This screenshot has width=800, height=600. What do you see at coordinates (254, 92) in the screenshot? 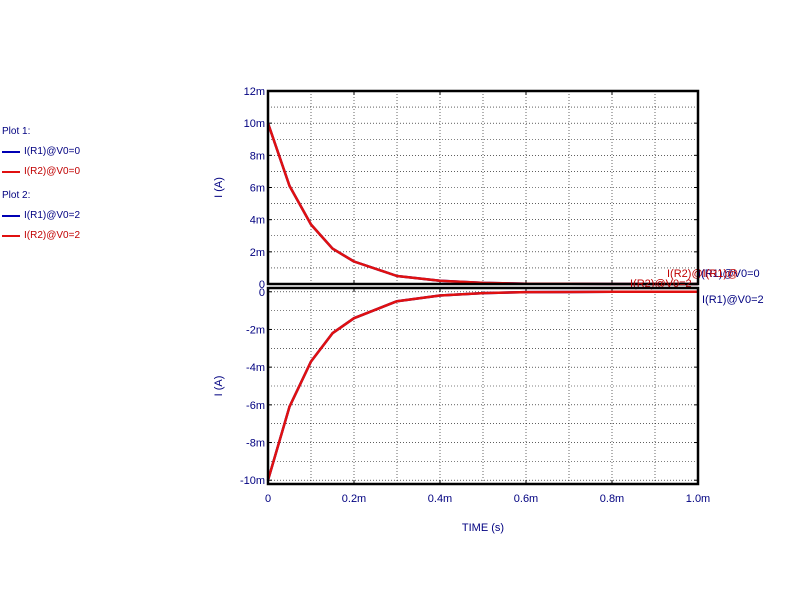
I see `y-tick-label: 12m` at bounding box center [254, 92].